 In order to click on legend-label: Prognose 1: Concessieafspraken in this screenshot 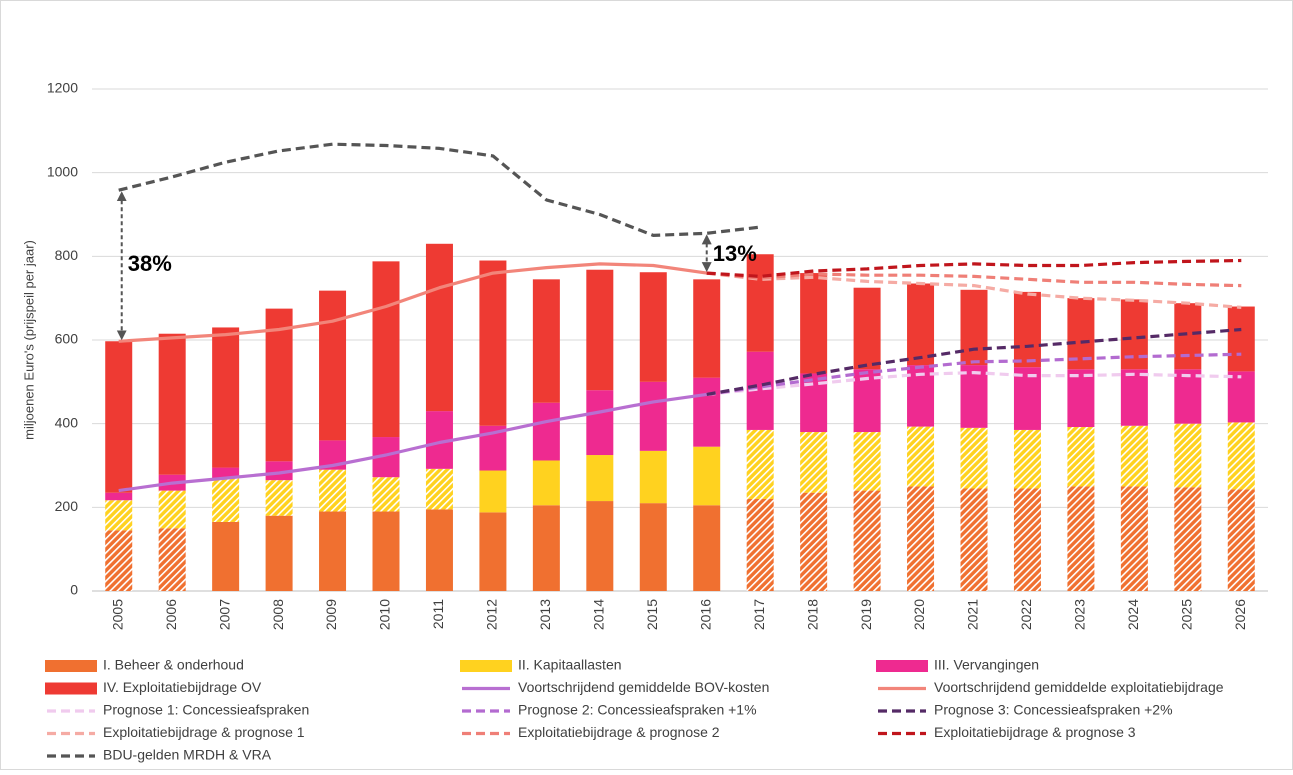, I will do `click(206, 710)`.